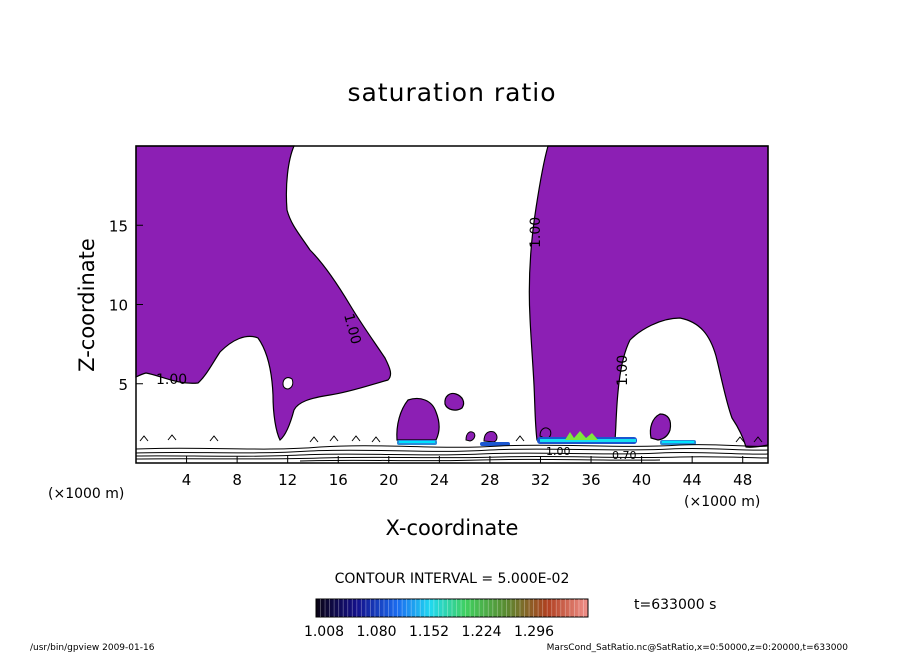 The image size is (904, 654). I want to click on colorbar-ticks: 1.008 1.080 1.152 1.224 1.296, so click(429, 632).